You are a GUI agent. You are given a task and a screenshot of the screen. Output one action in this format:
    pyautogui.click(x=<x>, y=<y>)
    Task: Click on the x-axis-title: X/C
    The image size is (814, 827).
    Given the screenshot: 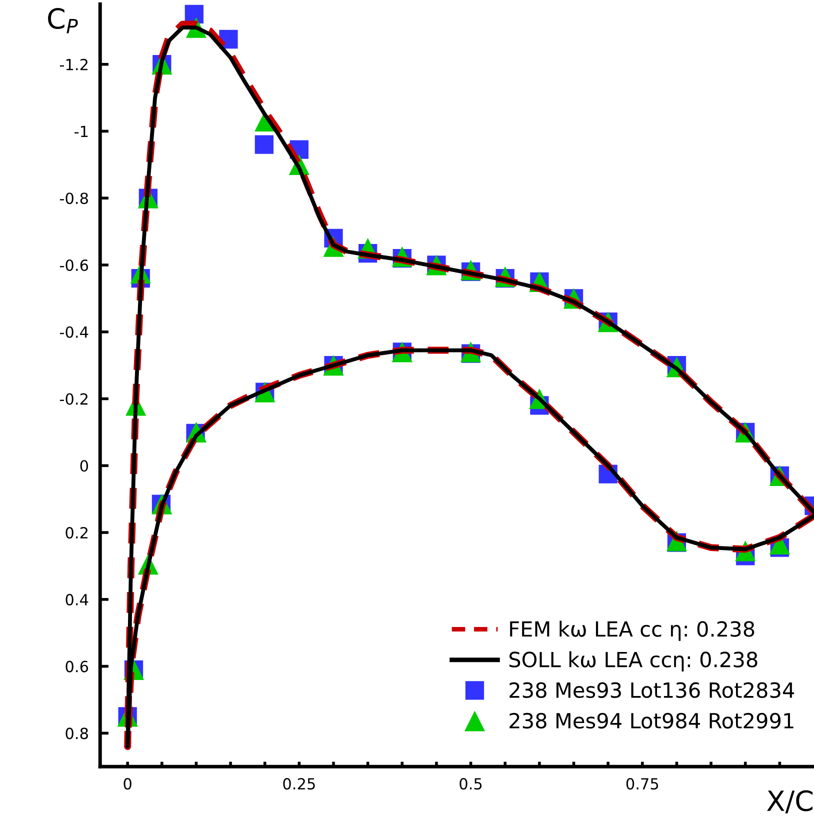 What is the action you would take?
    pyautogui.click(x=789, y=802)
    